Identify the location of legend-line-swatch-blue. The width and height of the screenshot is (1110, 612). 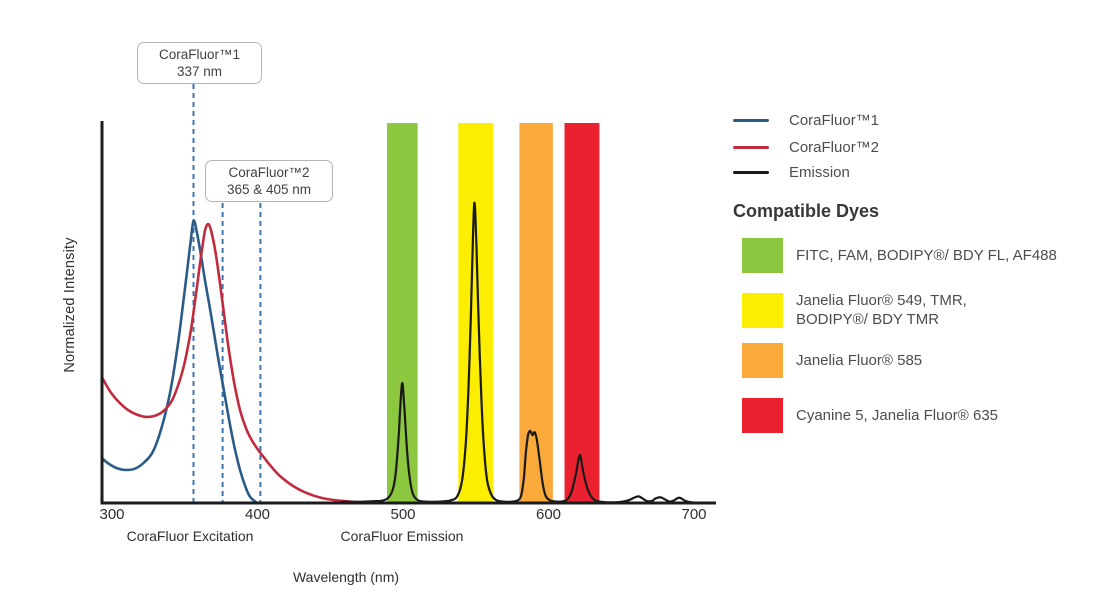
(751, 120).